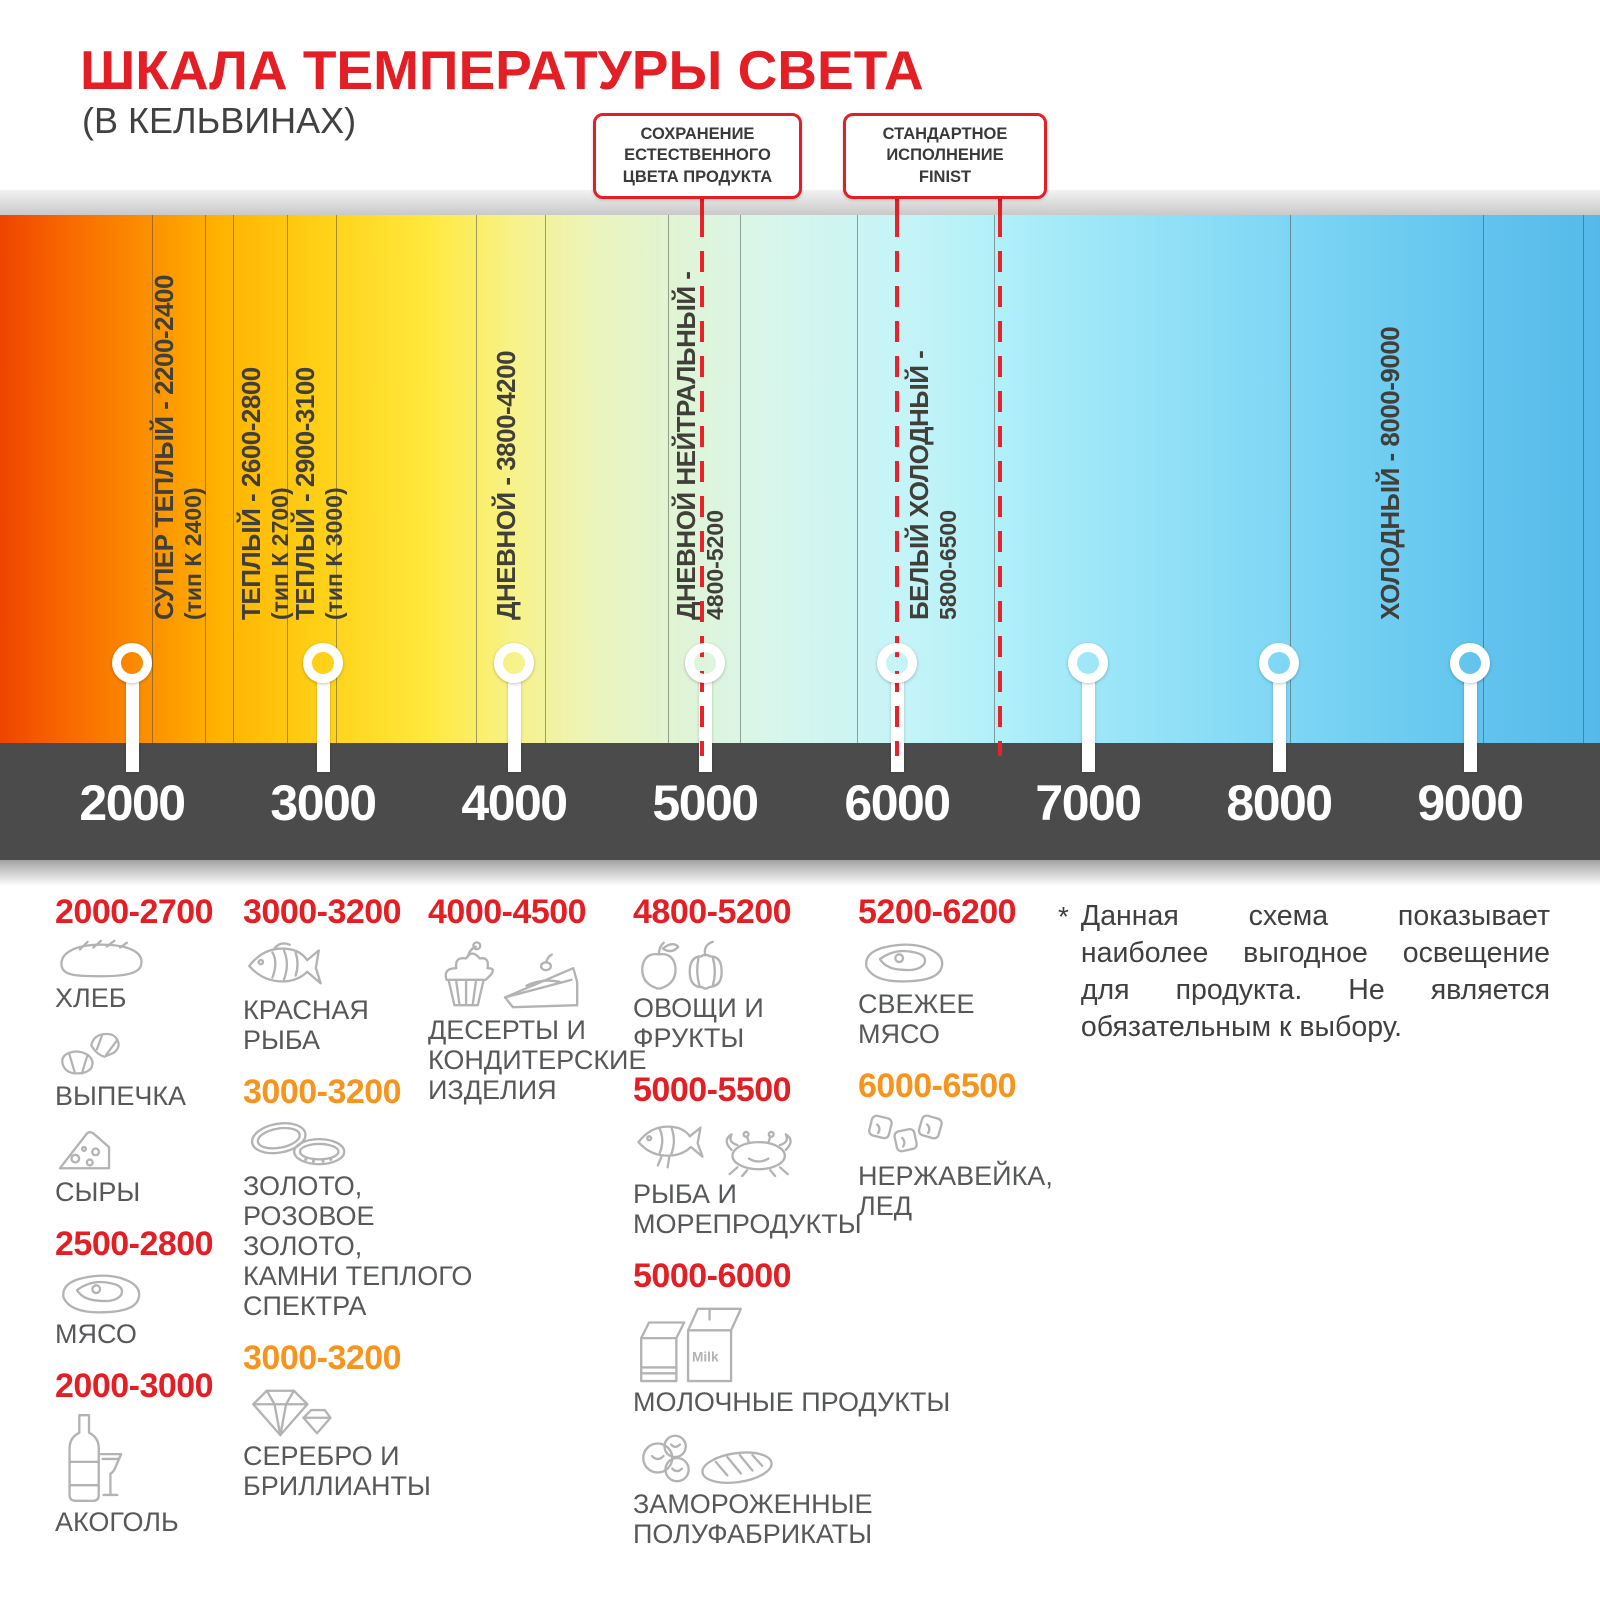 The height and width of the screenshot is (1600, 1600). What do you see at coordinates (150, 959) in the screenshot?
I see `bread-icon` at bounding box center [150, 959].